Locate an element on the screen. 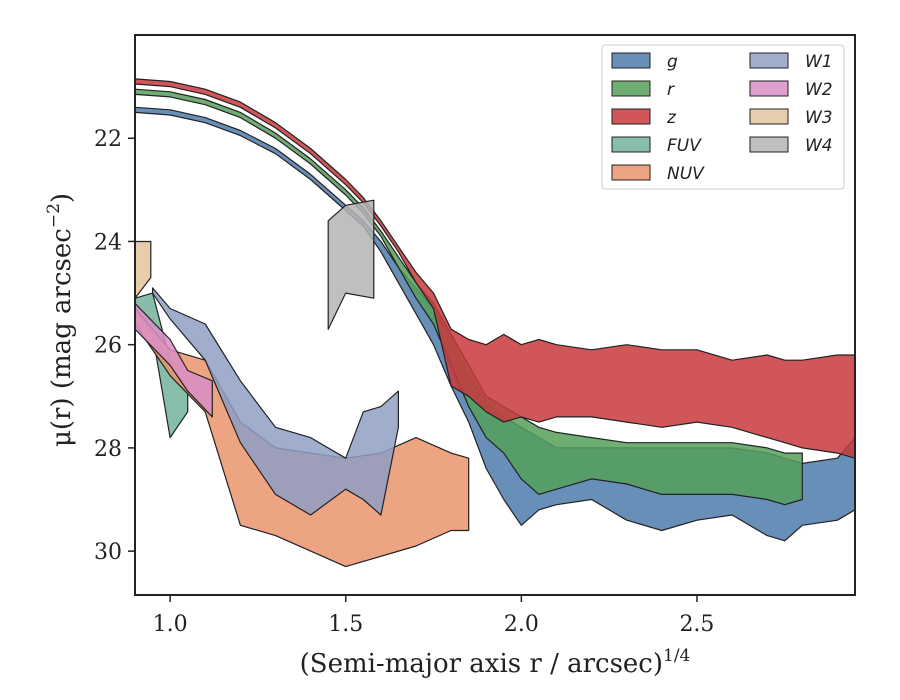 The image size is (900, 700). x-axis-label-power: 1/4 is located at coordinates (676, 656).